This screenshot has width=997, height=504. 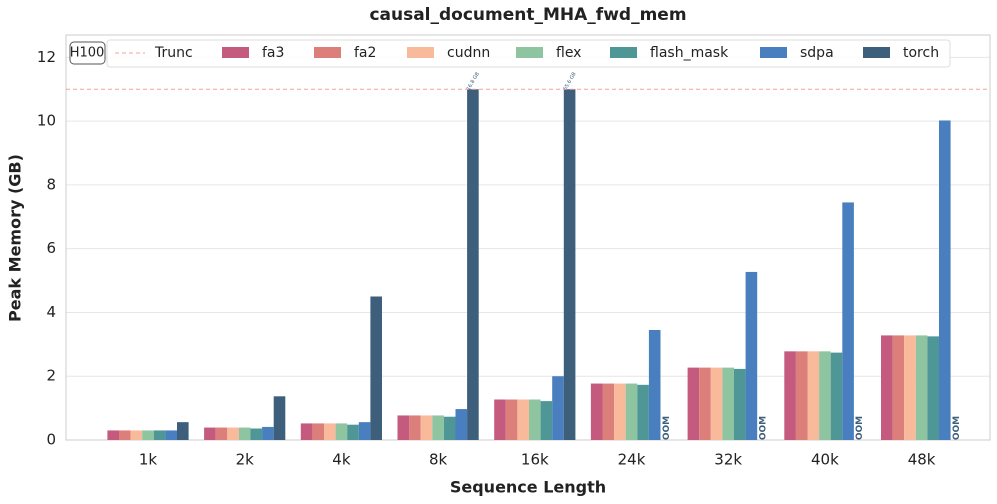 What do you see at coordinates (825, 460) in the screenshot?
I see `x-tick-label: 40k` at bounding box center [825, 460].